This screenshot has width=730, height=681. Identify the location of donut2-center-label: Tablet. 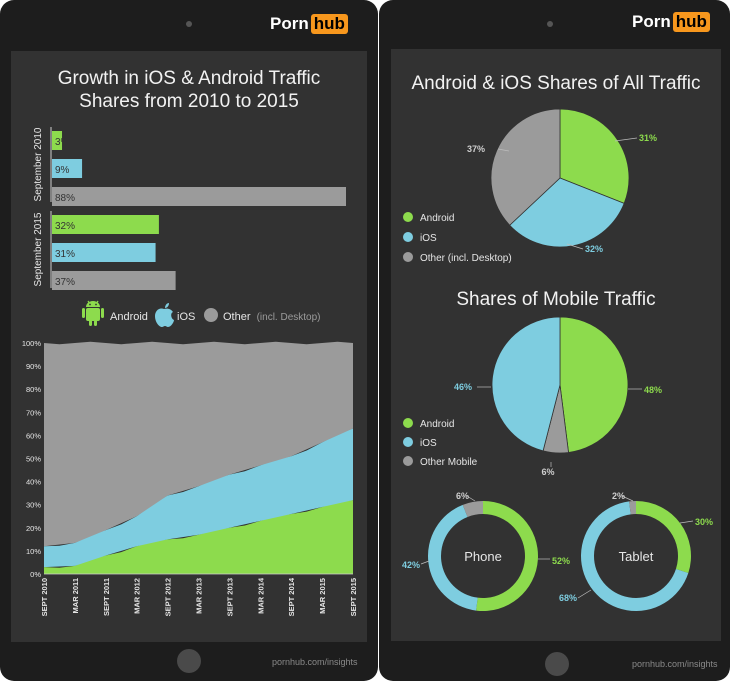
(636, 556).